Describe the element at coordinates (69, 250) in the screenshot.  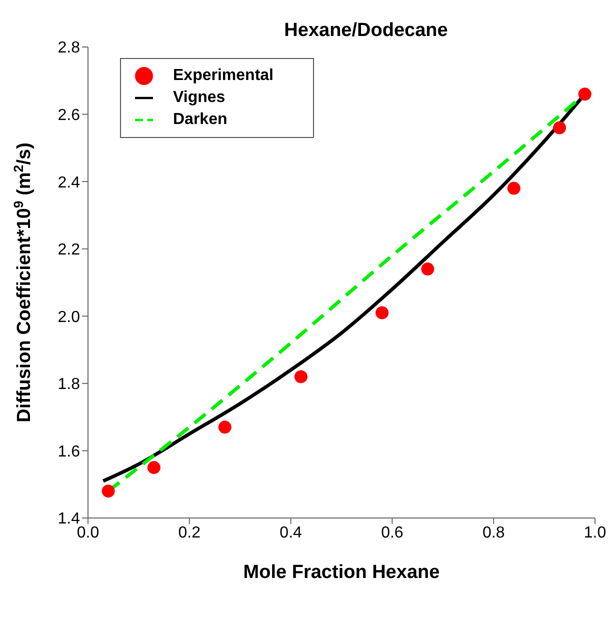
I see `y-tick-label: 2.2` at that location.